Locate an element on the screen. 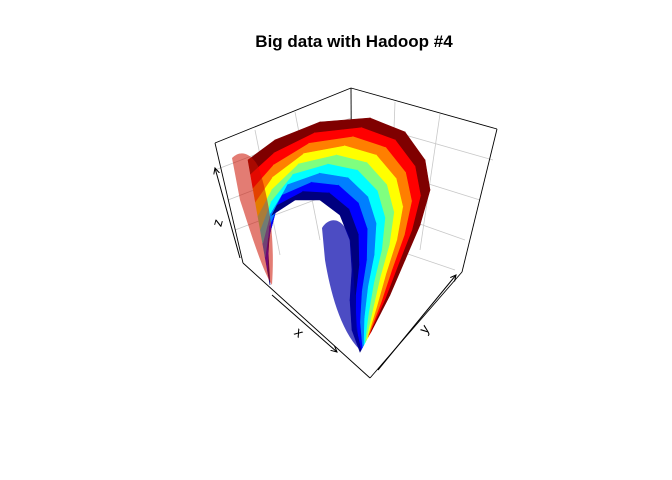  z-axis-label: z is located at coordinates (217, 222).